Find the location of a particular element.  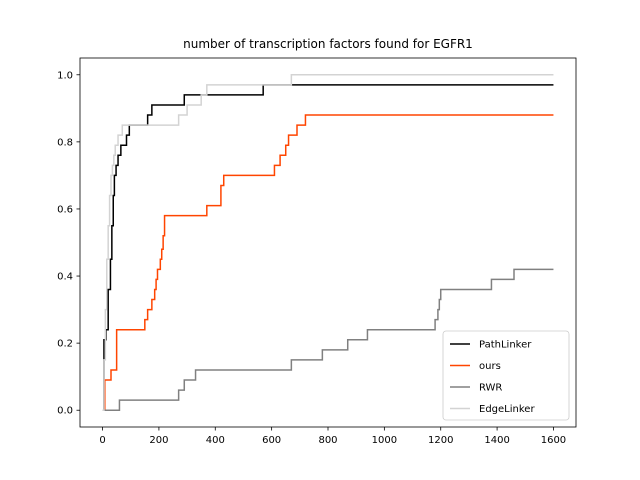

y-tick-label: 0.4 is located at coordinates (65, 277).